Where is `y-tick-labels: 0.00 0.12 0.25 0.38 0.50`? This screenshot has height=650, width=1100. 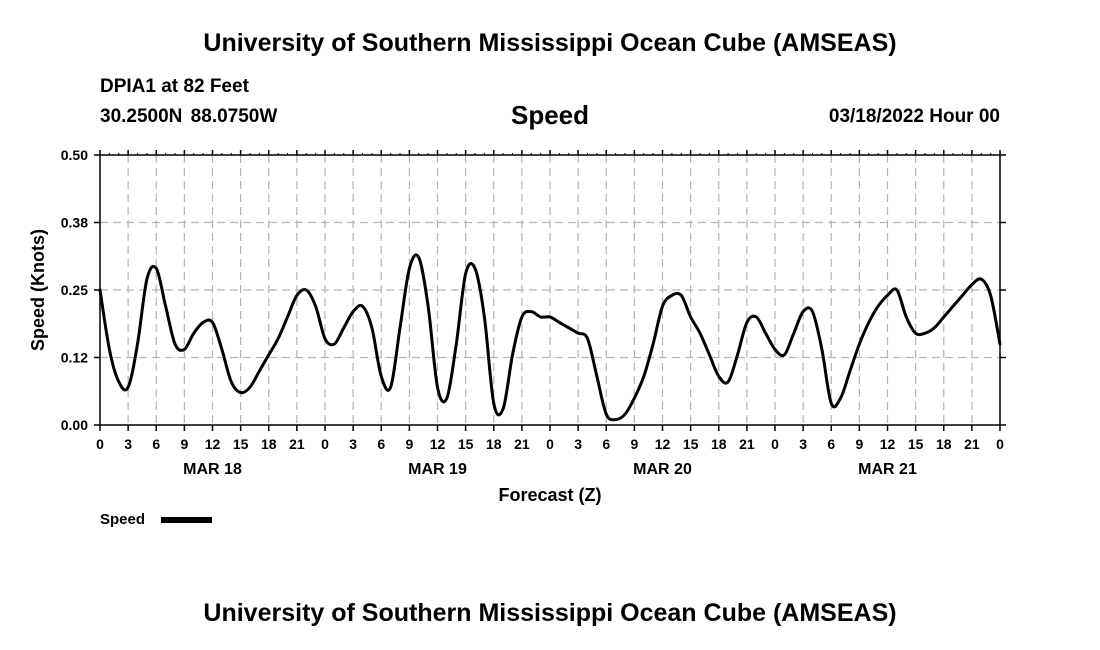 y-tick-labels: 0.00 0.12 0.25 0.38 0.50 is located at coordinates (74, 290).